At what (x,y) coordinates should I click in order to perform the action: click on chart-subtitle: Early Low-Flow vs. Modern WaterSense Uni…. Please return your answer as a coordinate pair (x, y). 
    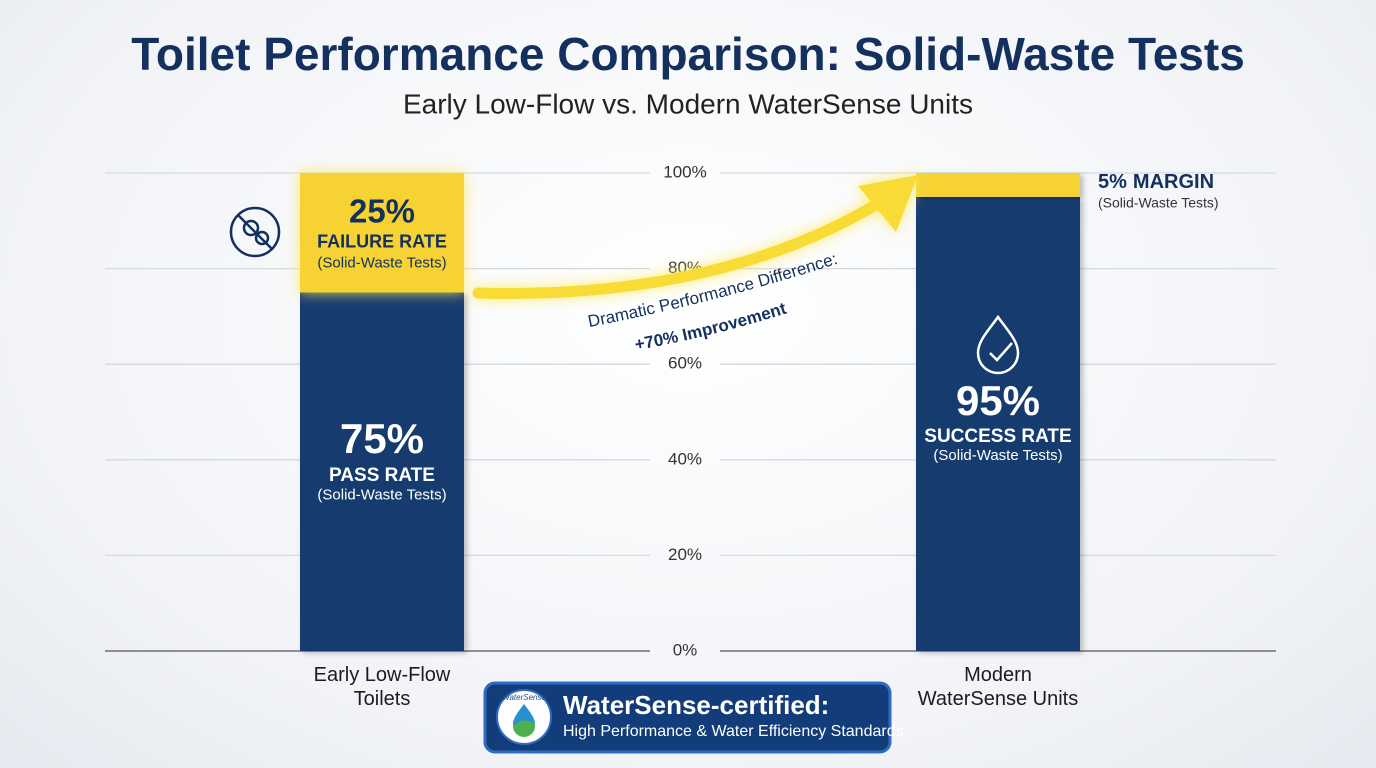
    Looking at the image, I should click on (688, 103).